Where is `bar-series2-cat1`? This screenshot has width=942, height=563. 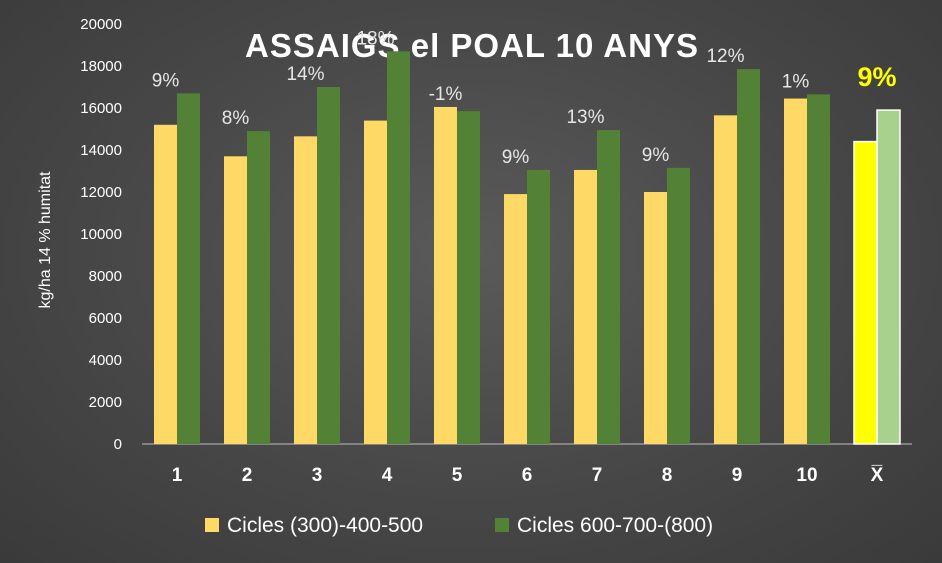
bar-series2-cat1 is located at coordinates (188, 269).